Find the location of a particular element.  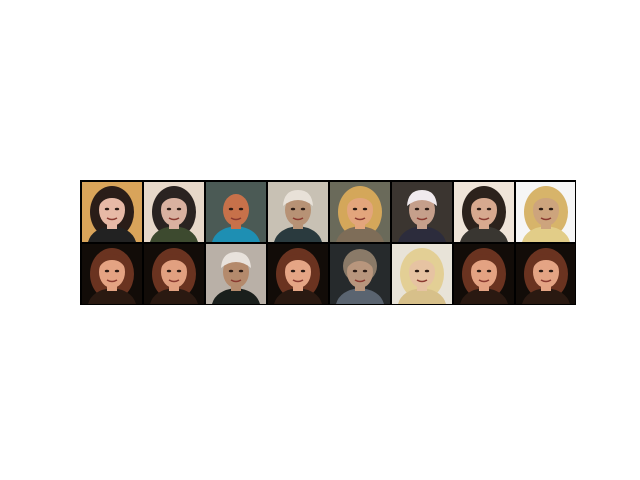

face-tile-r2-c3 is located at coordinates (236, 274).